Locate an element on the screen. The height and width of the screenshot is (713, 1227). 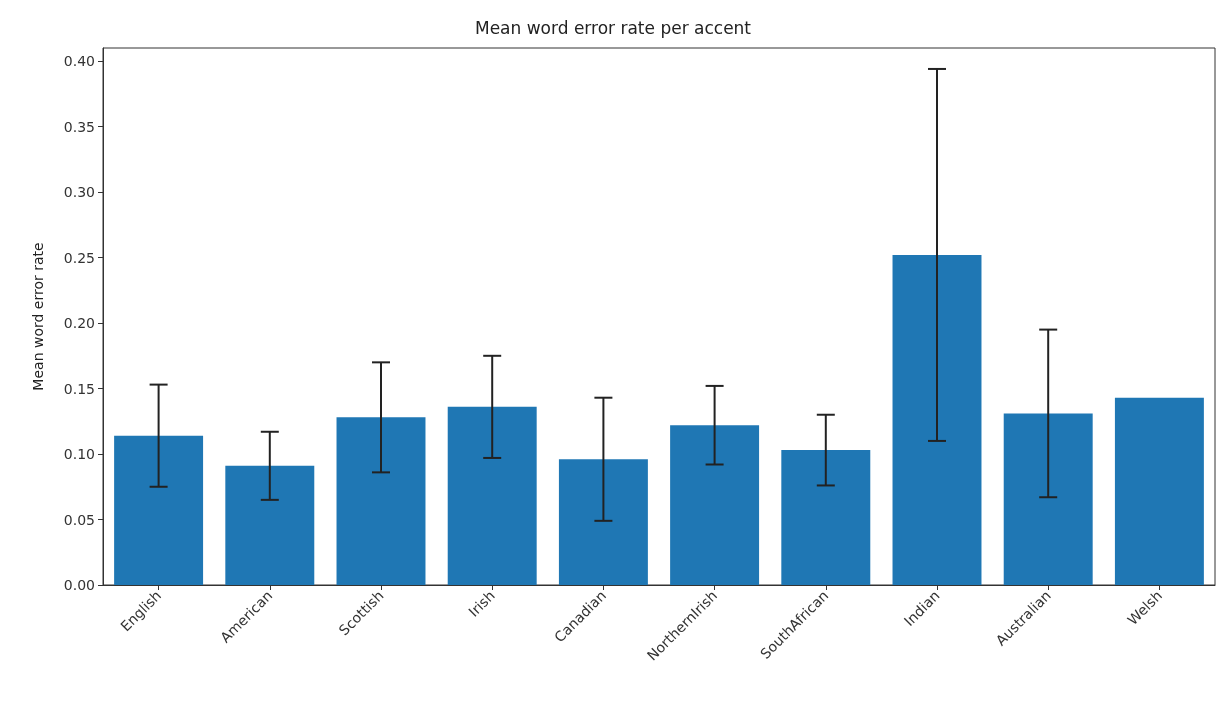
y-tick-label: 0.30 is located at coordinates (79, 192).